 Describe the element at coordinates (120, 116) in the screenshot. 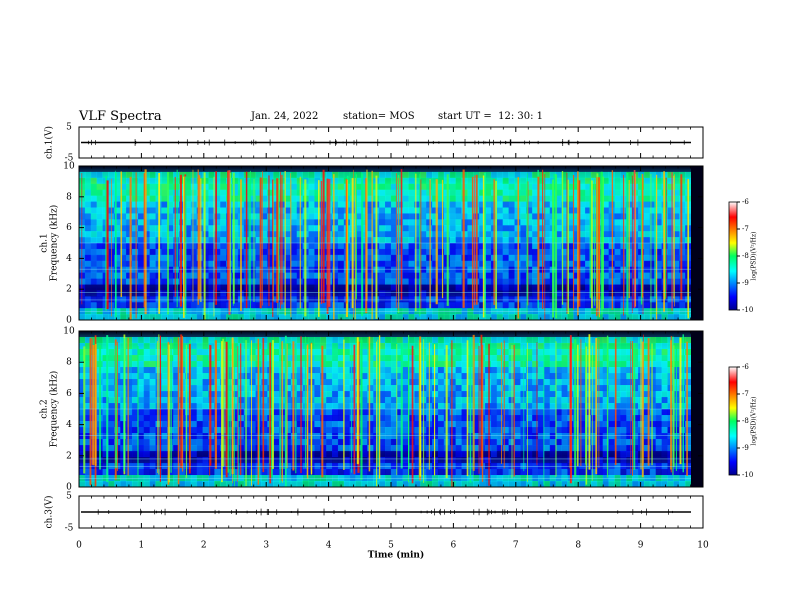

I see `figure-title: VLF Spectra` at that location.